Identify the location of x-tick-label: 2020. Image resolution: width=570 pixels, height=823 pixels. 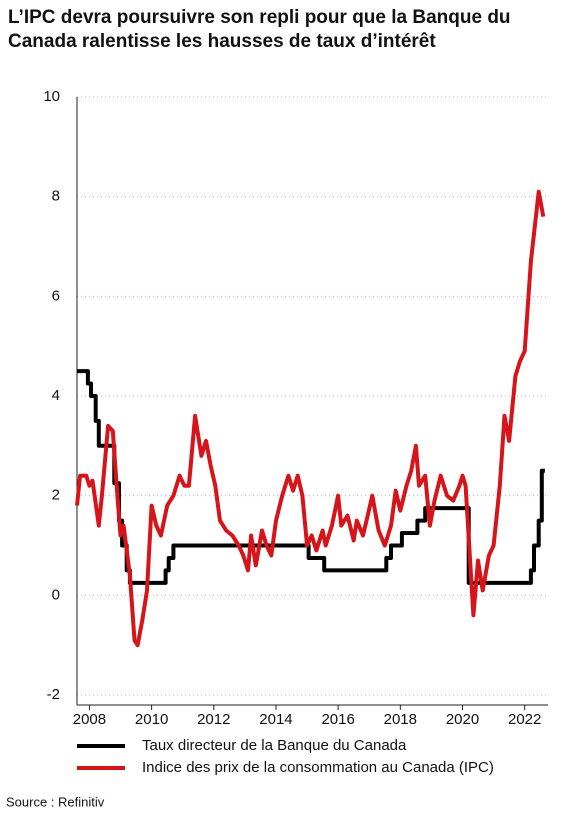
(462, 719).